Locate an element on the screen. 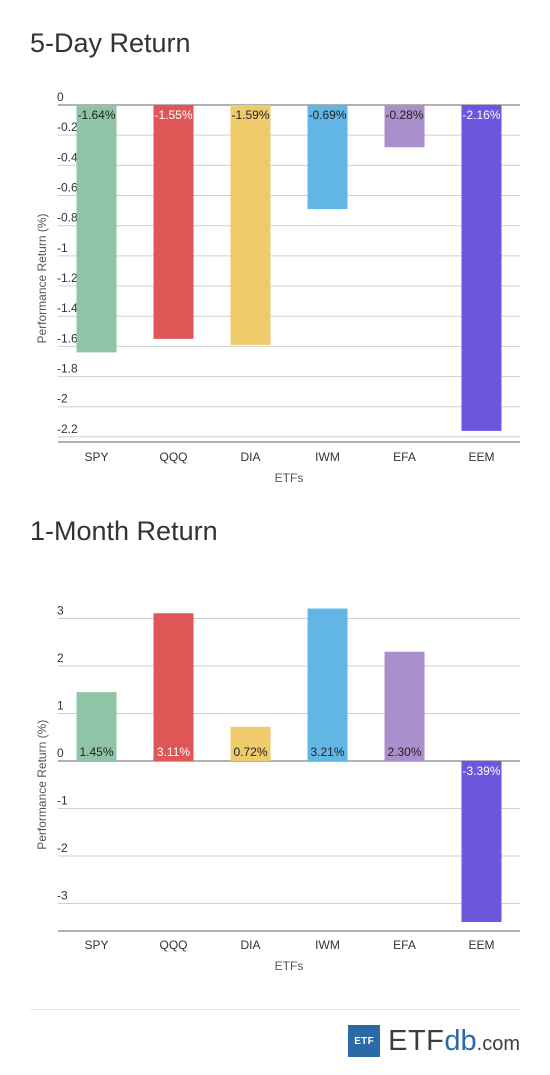  chart-title-5day: 5-Day Return is located at coordinates (110, 43).